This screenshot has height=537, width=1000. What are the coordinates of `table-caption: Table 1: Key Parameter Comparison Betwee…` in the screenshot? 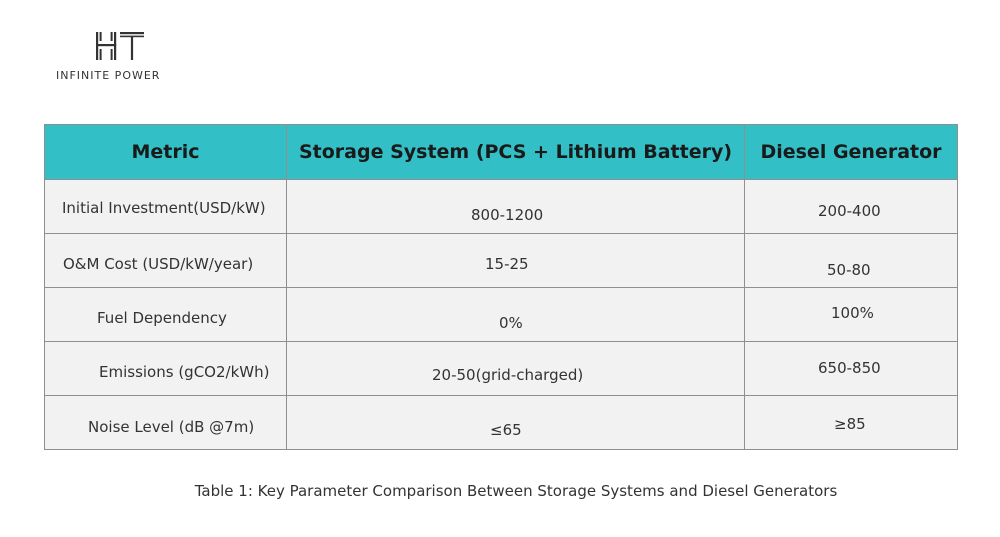 It's located at (516, 491).